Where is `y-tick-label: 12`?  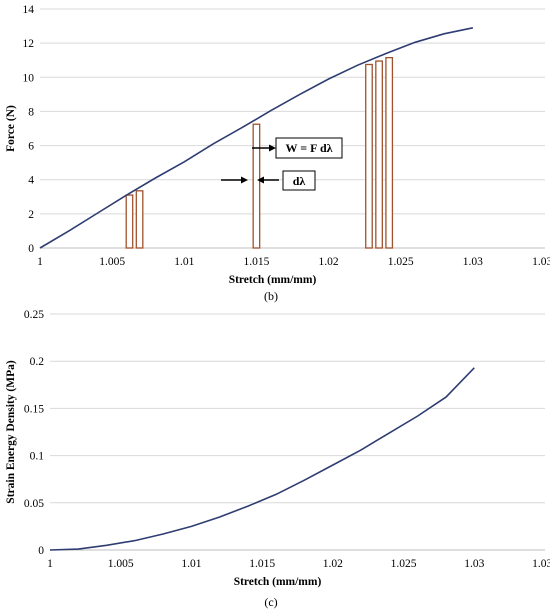 y-tick-label: 12 is located at coordinates (29, 44).